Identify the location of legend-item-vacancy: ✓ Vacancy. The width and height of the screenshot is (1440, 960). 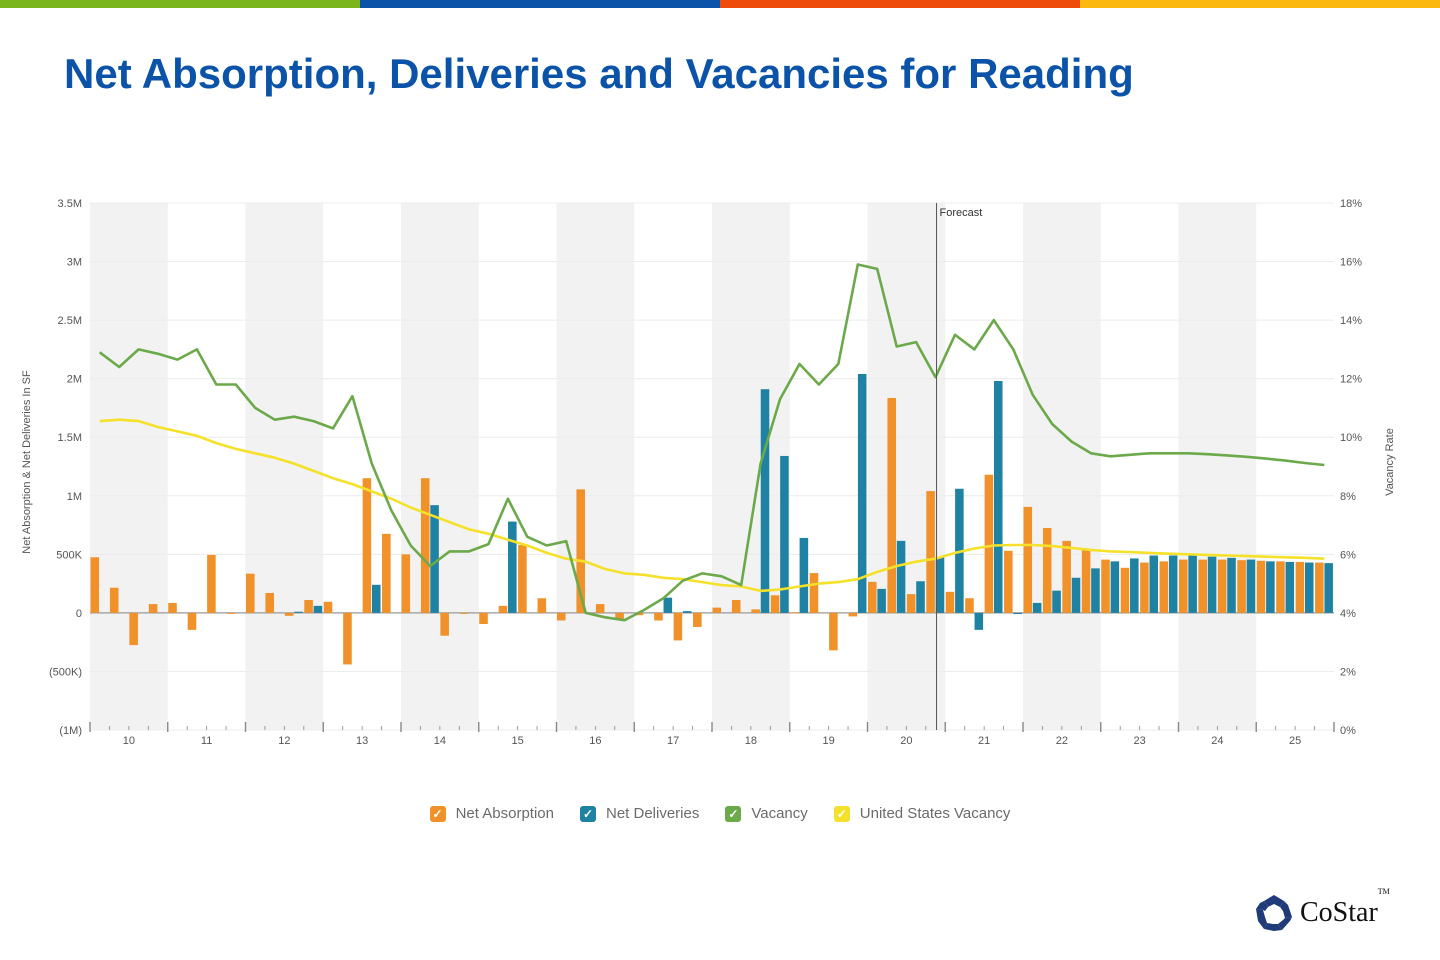
(766, 813).